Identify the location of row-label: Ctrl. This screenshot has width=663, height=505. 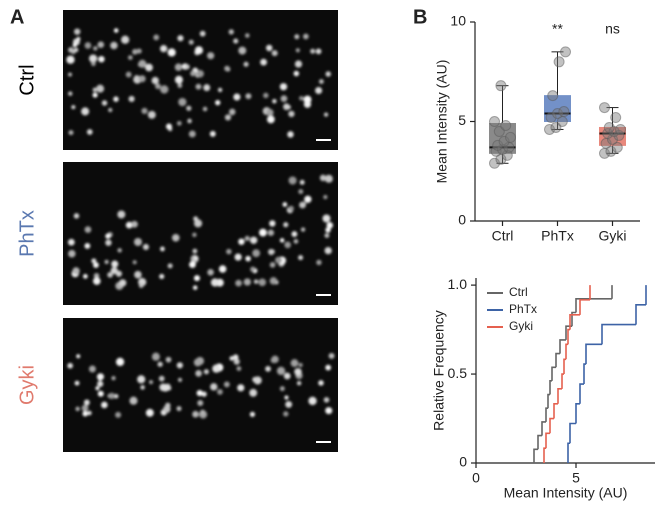
(27, 79).